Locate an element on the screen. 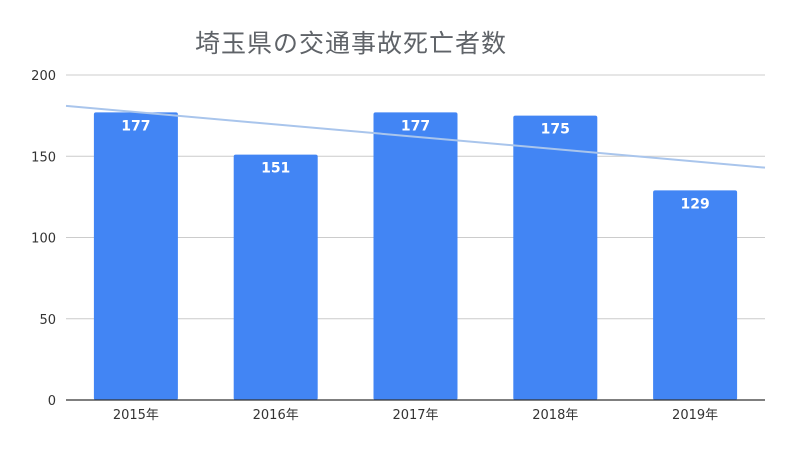 The image size is (800, 450). y-tick-label: 50 is located at coordinates (47, 320).